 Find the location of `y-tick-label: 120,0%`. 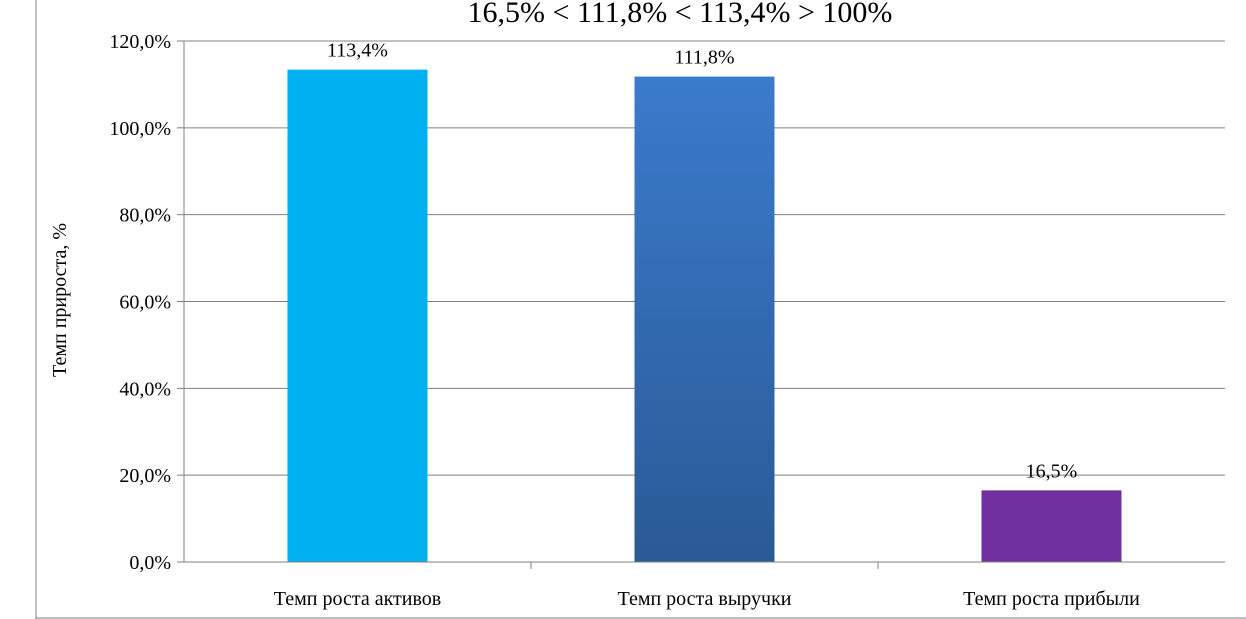

y-tick-label: 120,0% is located at coordinates (140, 42).